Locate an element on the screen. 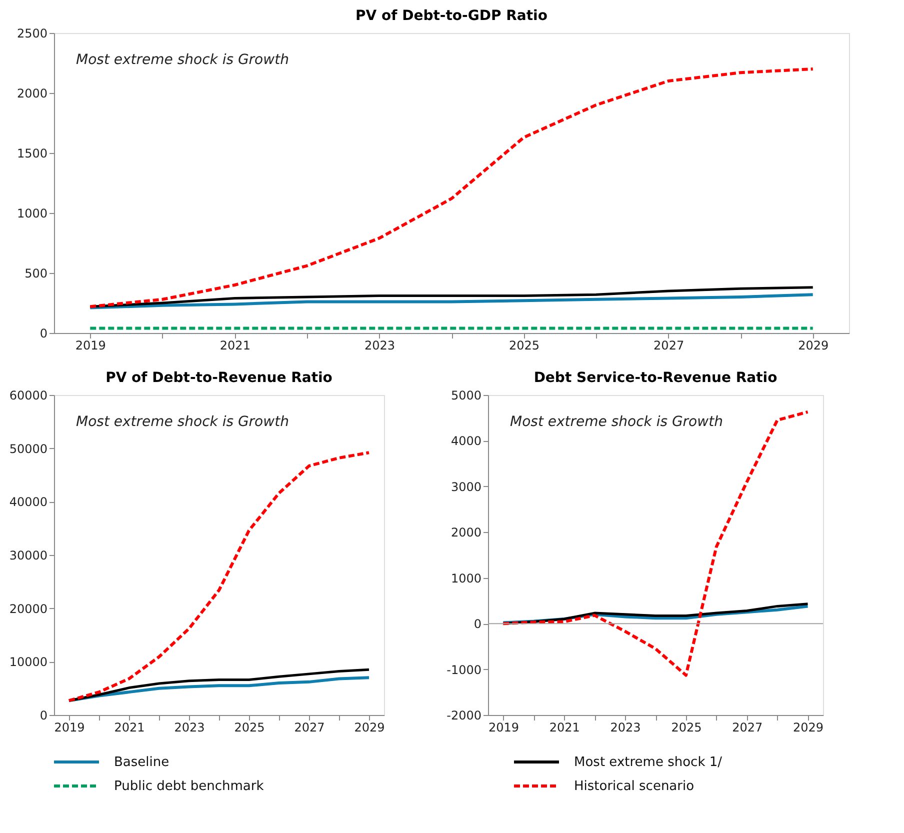 The height and width of the screenshot is (833, 904). y-tick-label: 30000 is located at coordinates (28, 555).